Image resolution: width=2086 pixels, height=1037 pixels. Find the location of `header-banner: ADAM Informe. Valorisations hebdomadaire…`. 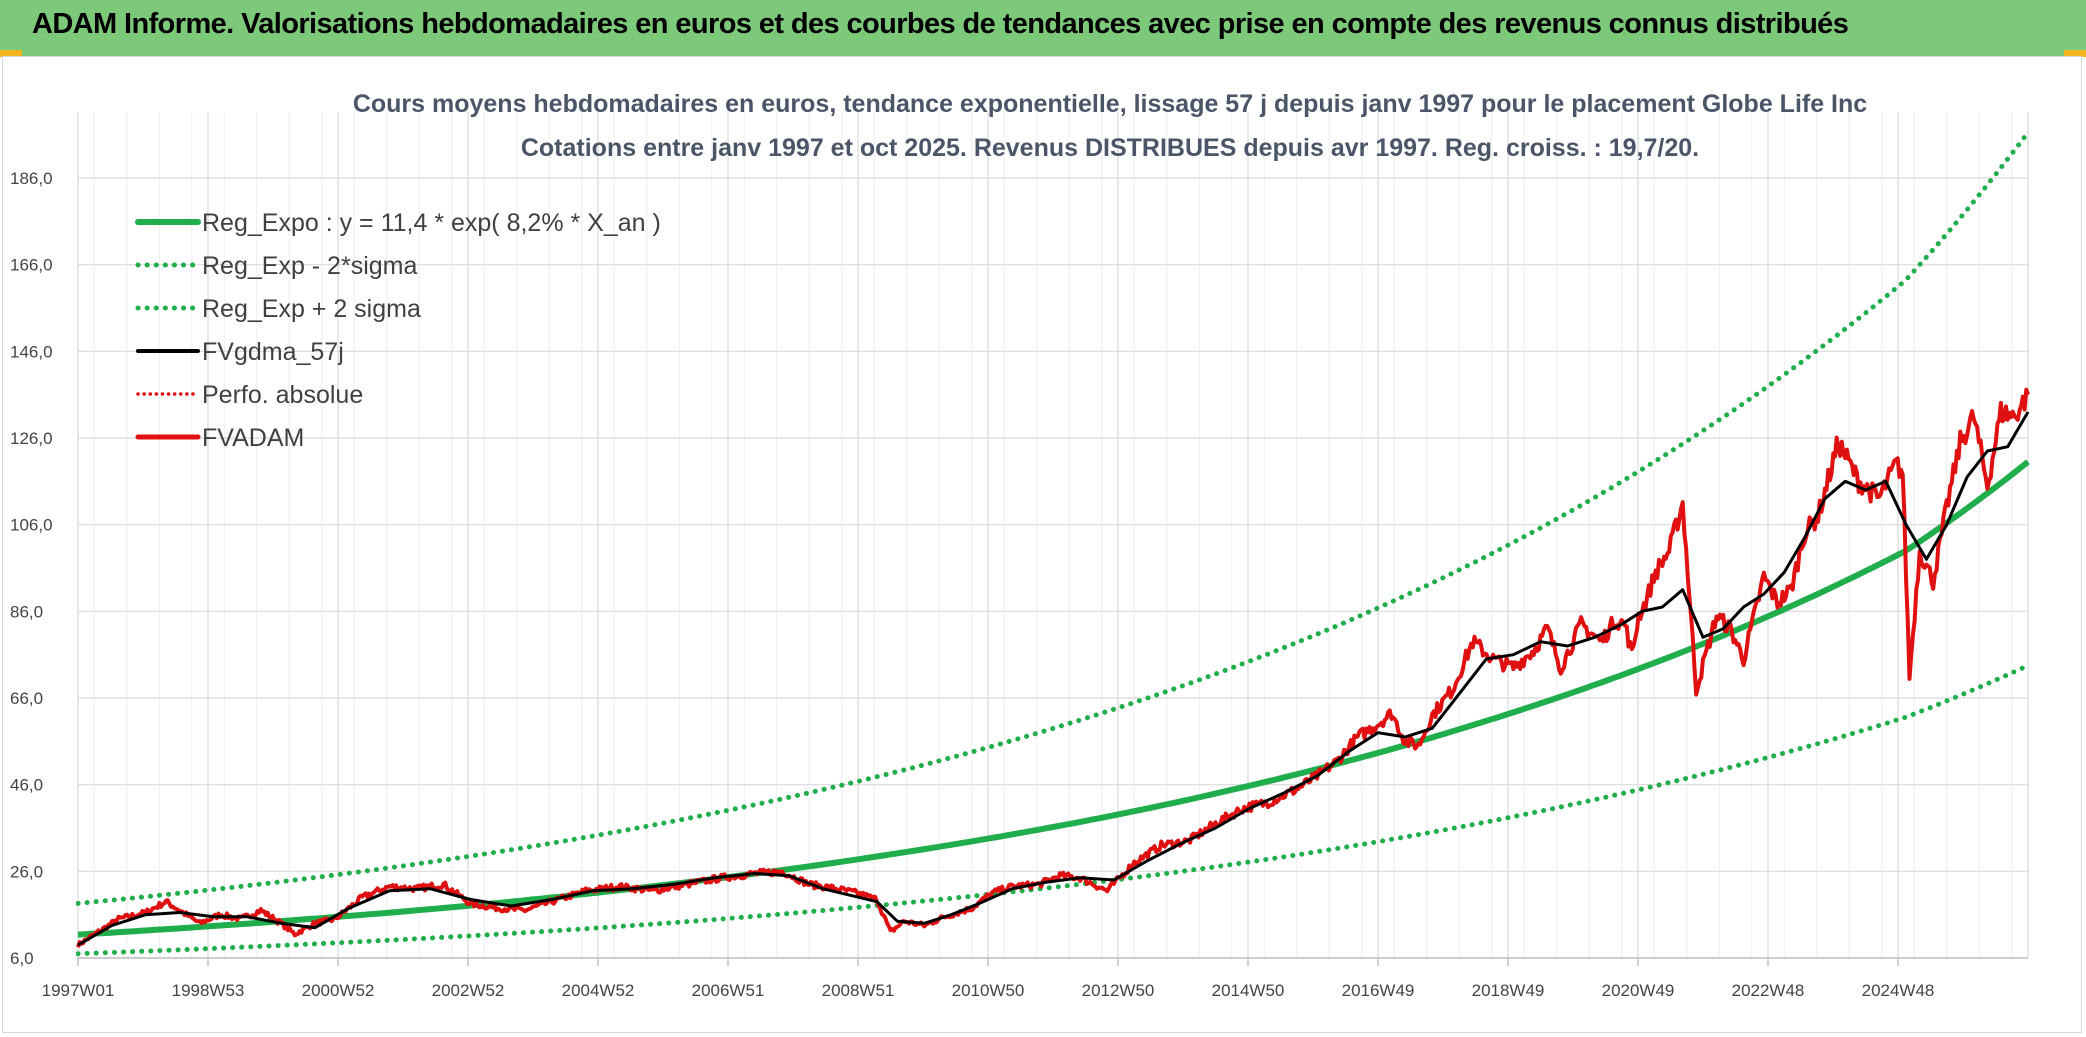

header-banner: ADAM Informe. Valorisations hebdomadaire… is located at coordinates (1043, 28).